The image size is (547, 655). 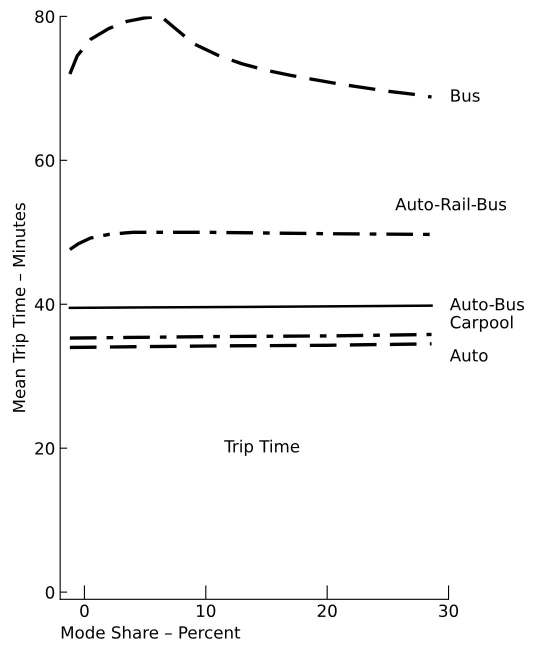 I want to click on y-tick-label: 60, so click(x=44, y=160).